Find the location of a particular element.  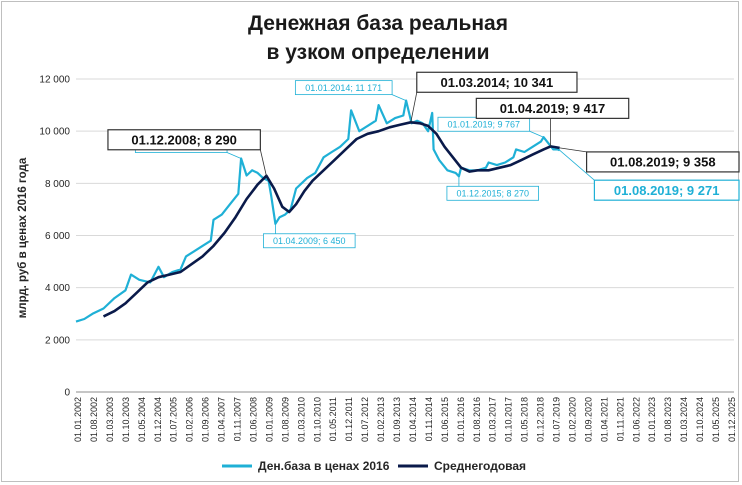

x-tick-label: 01.03.2010 is located at coordinates (301, 419).